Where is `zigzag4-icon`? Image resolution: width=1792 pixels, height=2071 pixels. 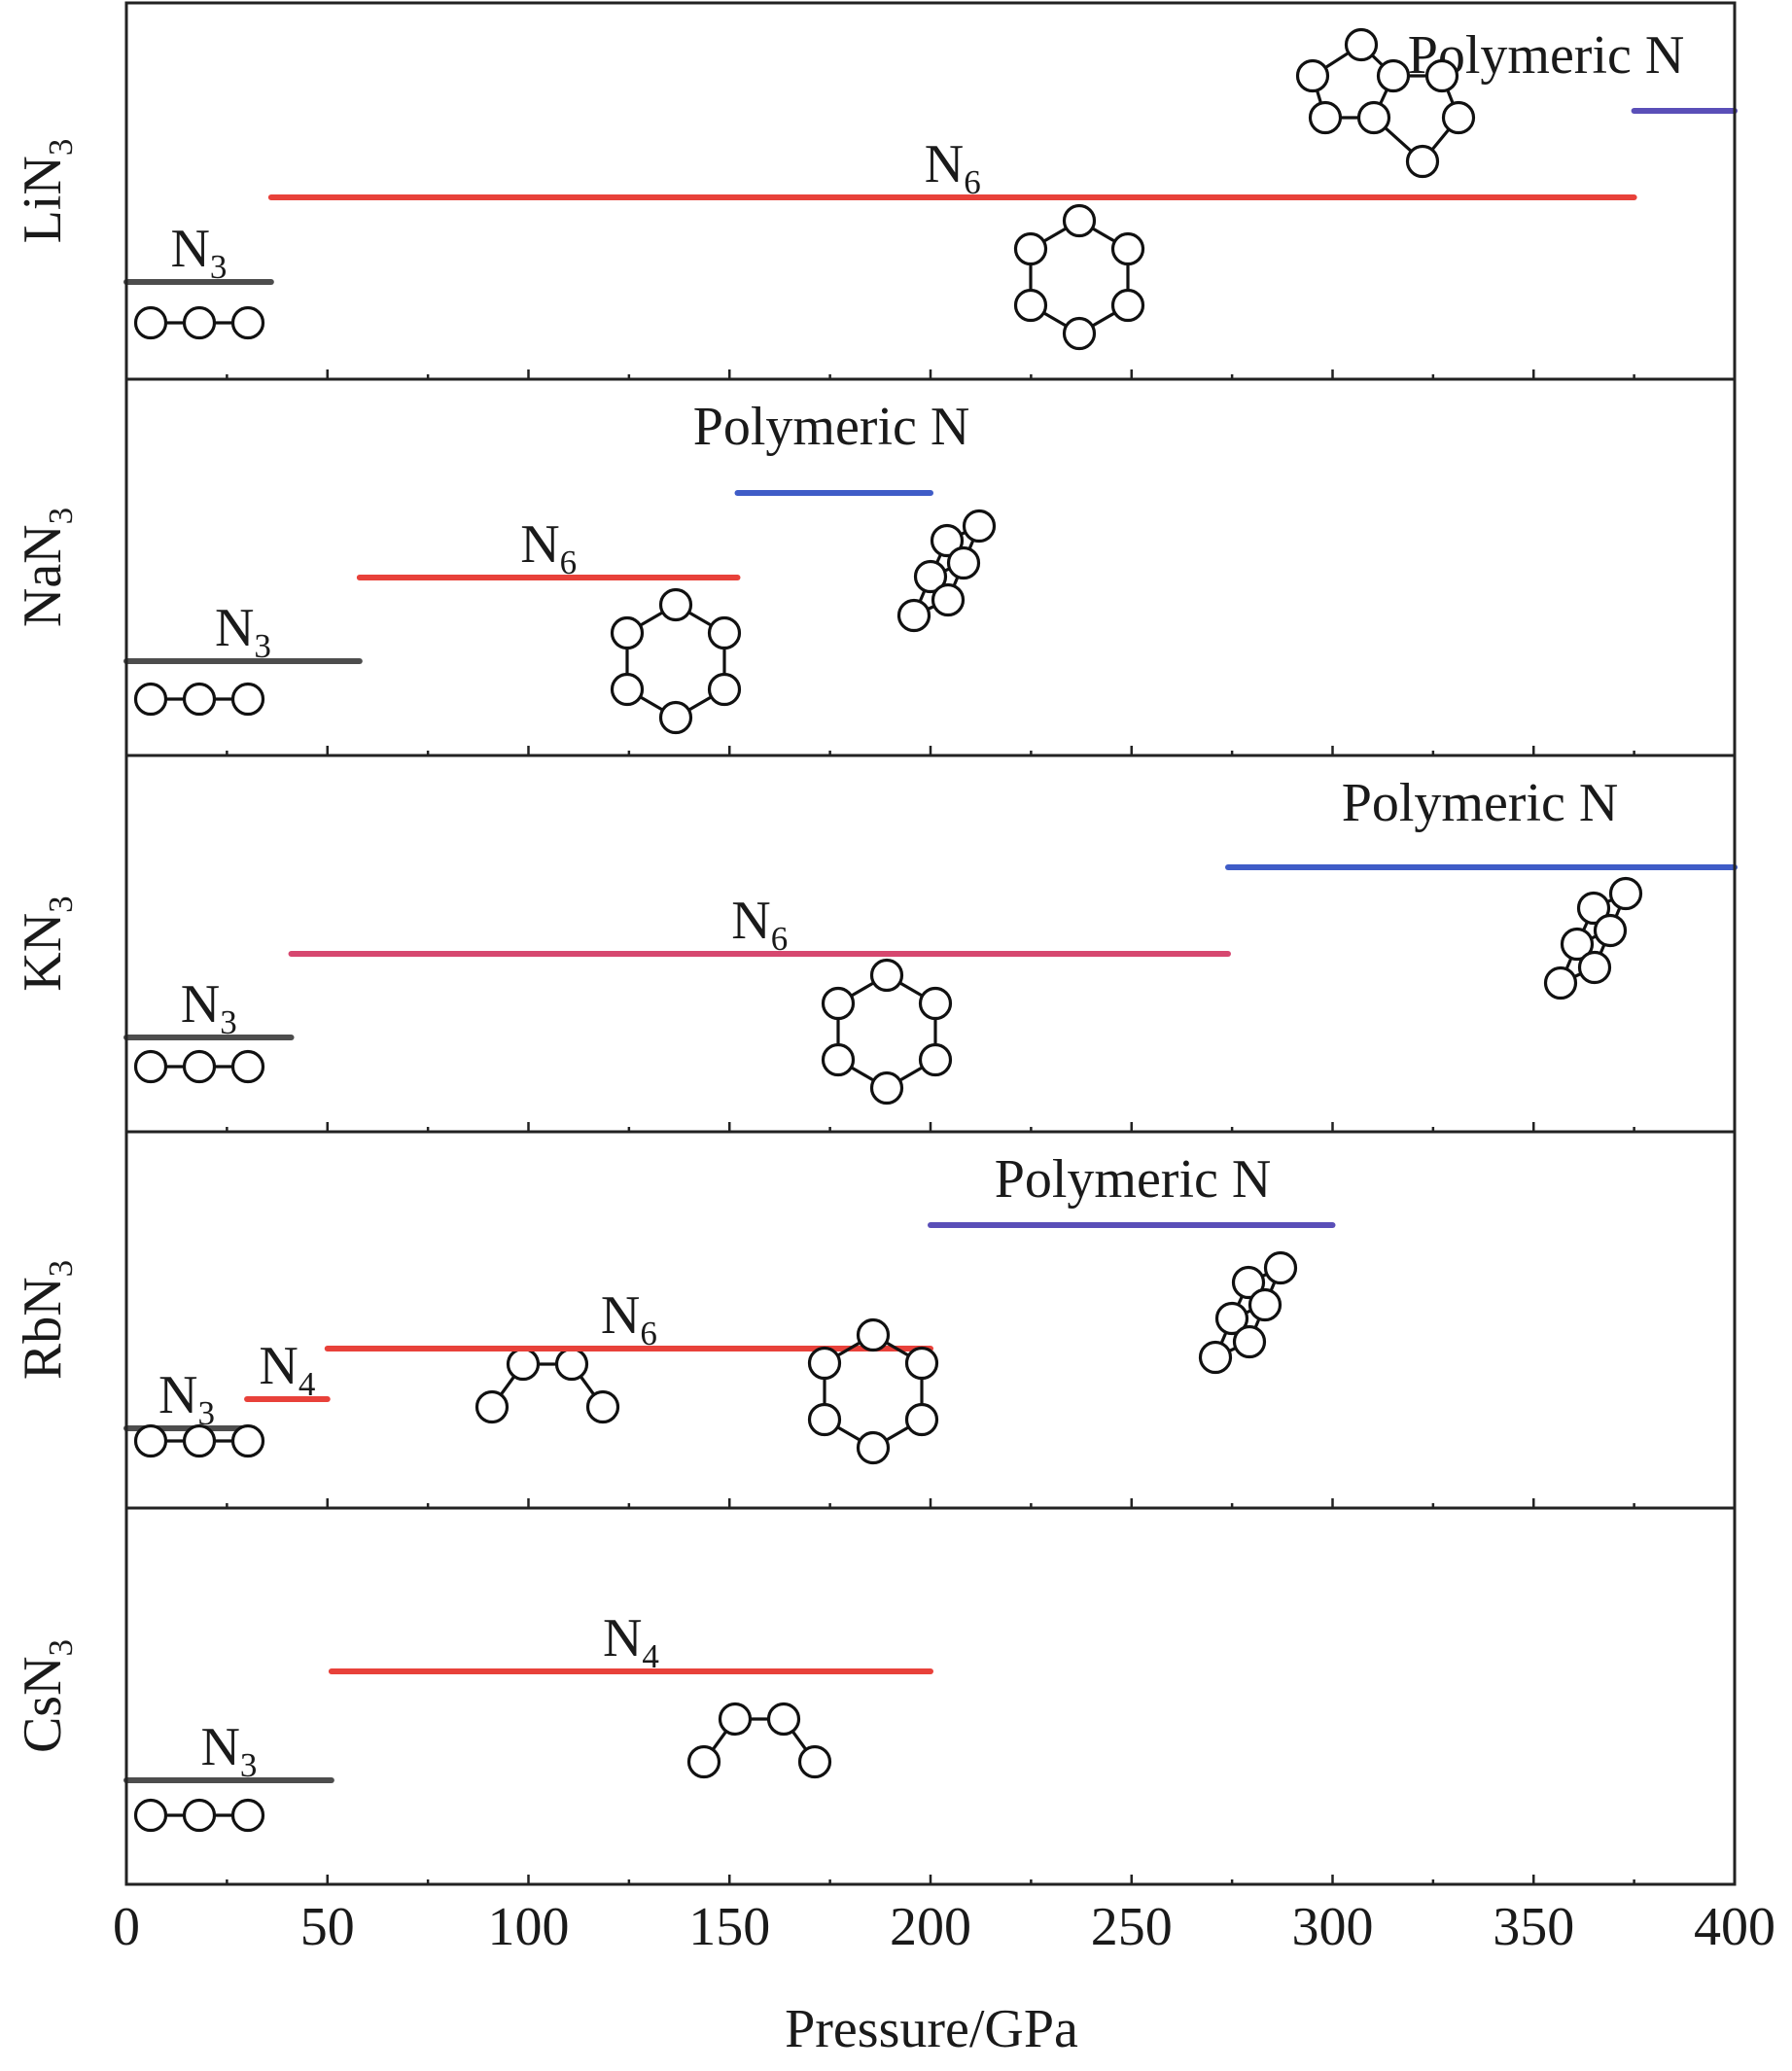 zigzag4-icon is located at coordinates (547, 1385).